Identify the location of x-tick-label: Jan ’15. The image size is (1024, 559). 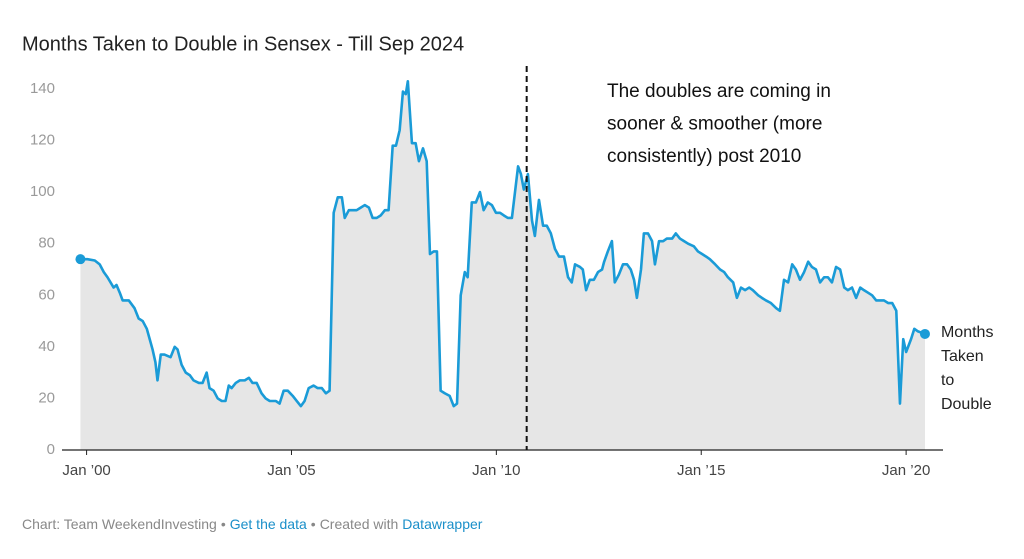
(701, 470).